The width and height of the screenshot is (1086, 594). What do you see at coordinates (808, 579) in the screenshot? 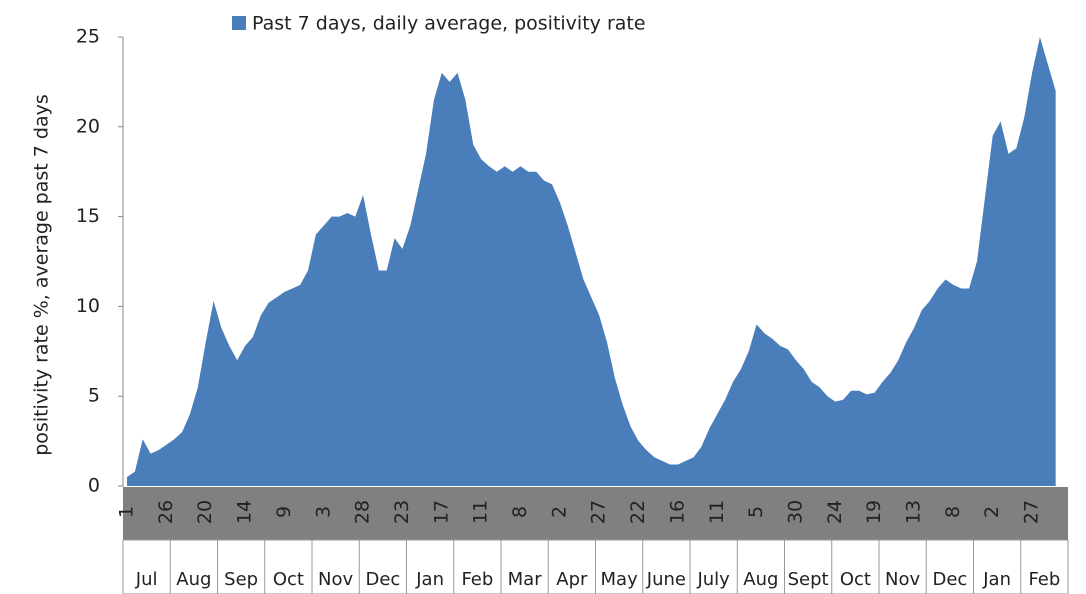
I see `month-label: Sept` at bounding box center [808, 579].